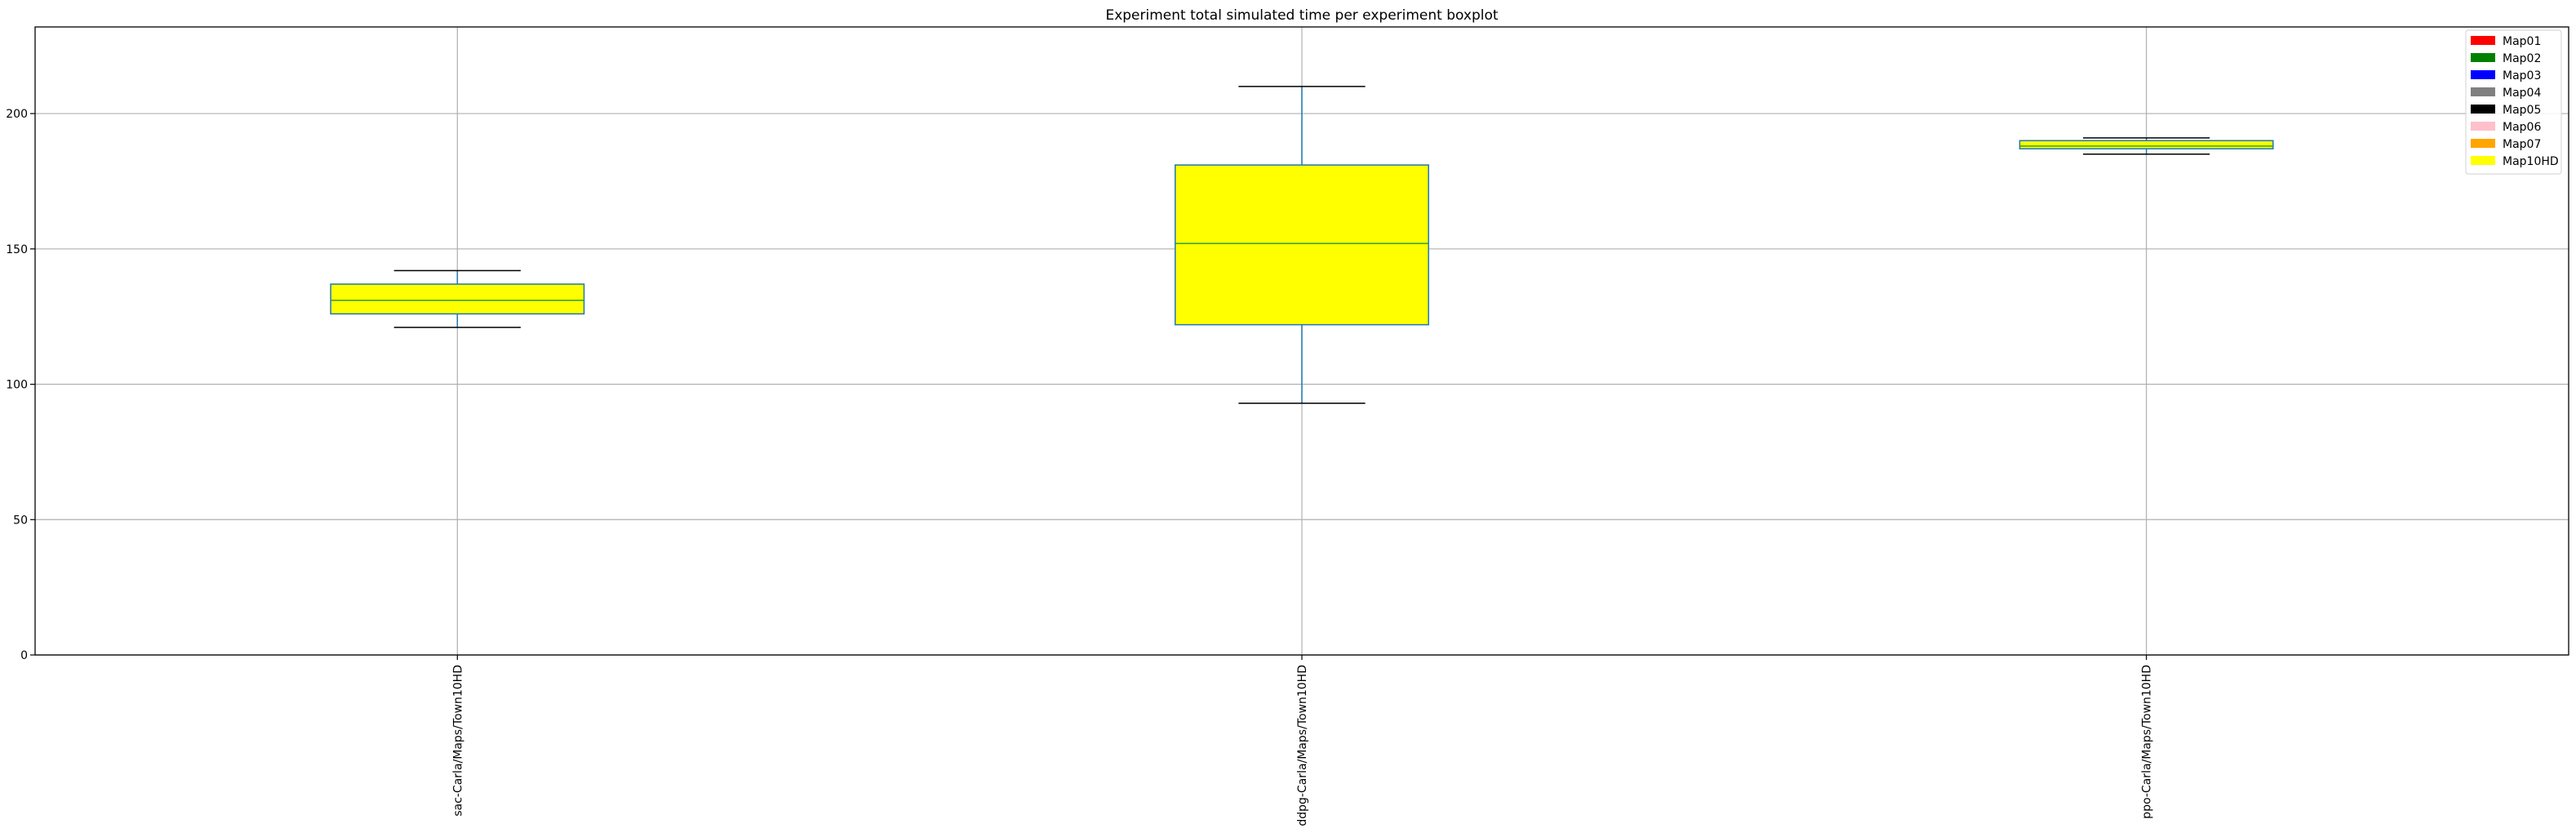 This screenshot has height=833, width=2576. What do you see at coordinates (2522, 41) in the screenshot?
I see `legend-label: Map01` at bounding box center [2522, 41].